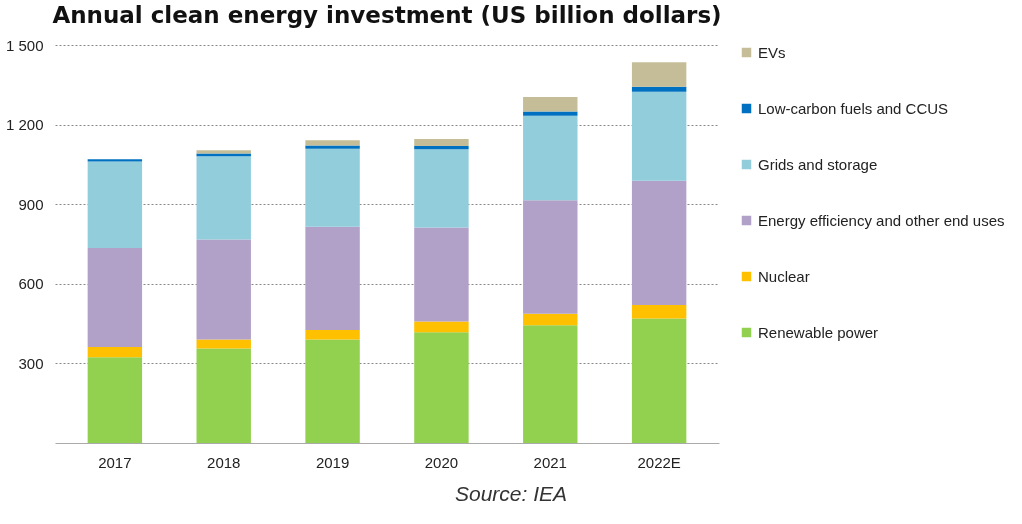  What do you see at coordinates (818, 164) in the screenshot?
I see `legend-label: Grids and storage` at bounding box center [818, 164].